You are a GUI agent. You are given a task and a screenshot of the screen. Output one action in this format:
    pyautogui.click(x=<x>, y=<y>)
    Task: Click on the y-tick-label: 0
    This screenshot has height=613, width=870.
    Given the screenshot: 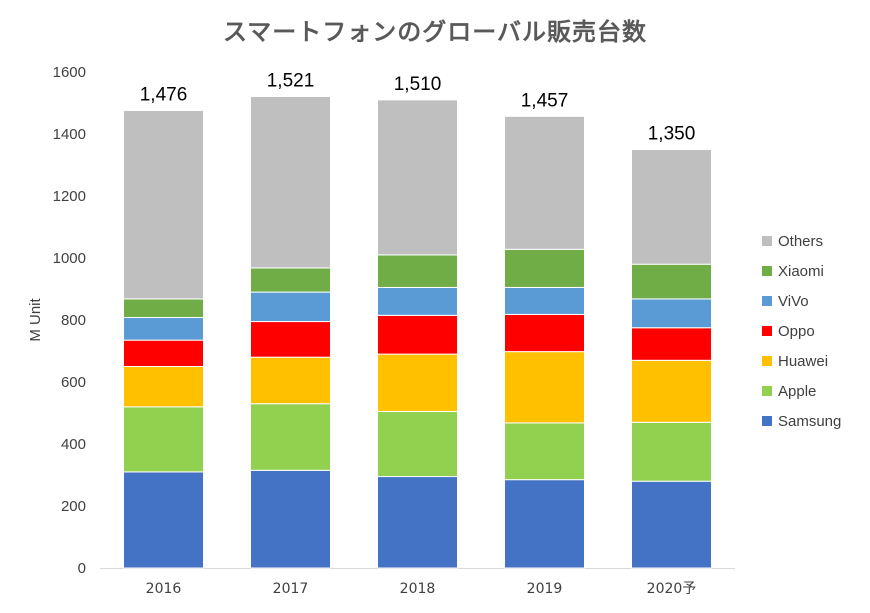 What is the action you would take?
    pyautogui.click(x=82, y=568)
    